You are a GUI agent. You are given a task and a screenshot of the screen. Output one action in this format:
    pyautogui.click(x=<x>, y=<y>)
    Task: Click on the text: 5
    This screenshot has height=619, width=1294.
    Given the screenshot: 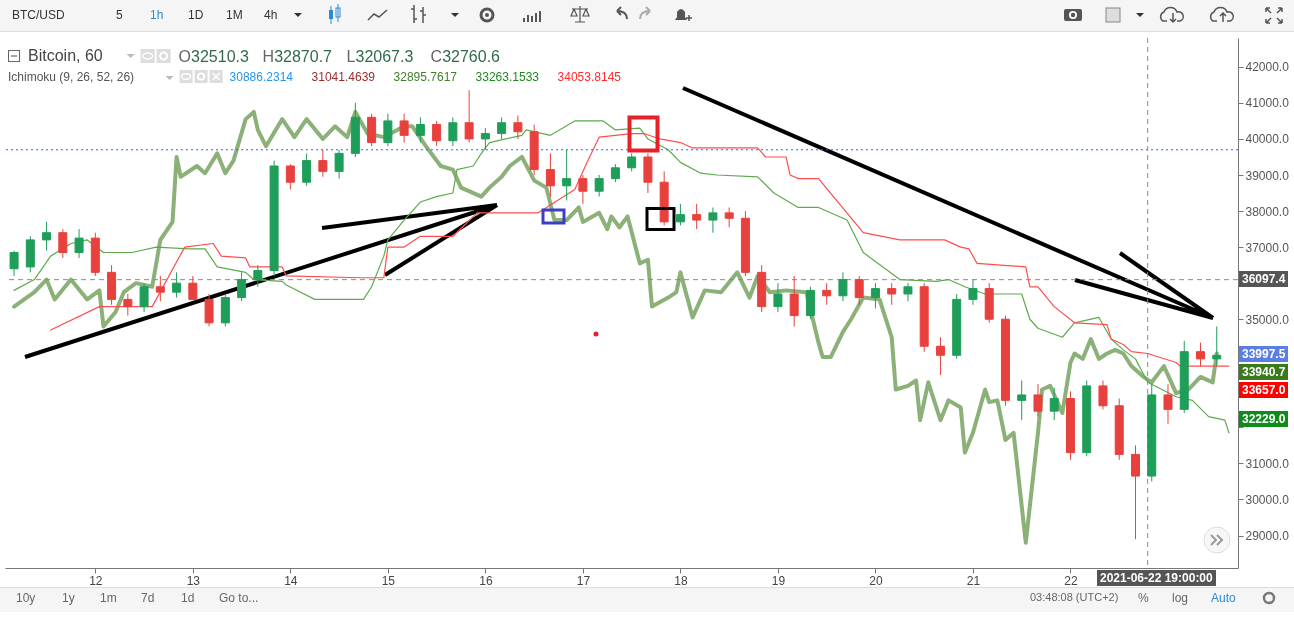 What is the action you would take?
    pyautogui.click(x=119, y=15)
    